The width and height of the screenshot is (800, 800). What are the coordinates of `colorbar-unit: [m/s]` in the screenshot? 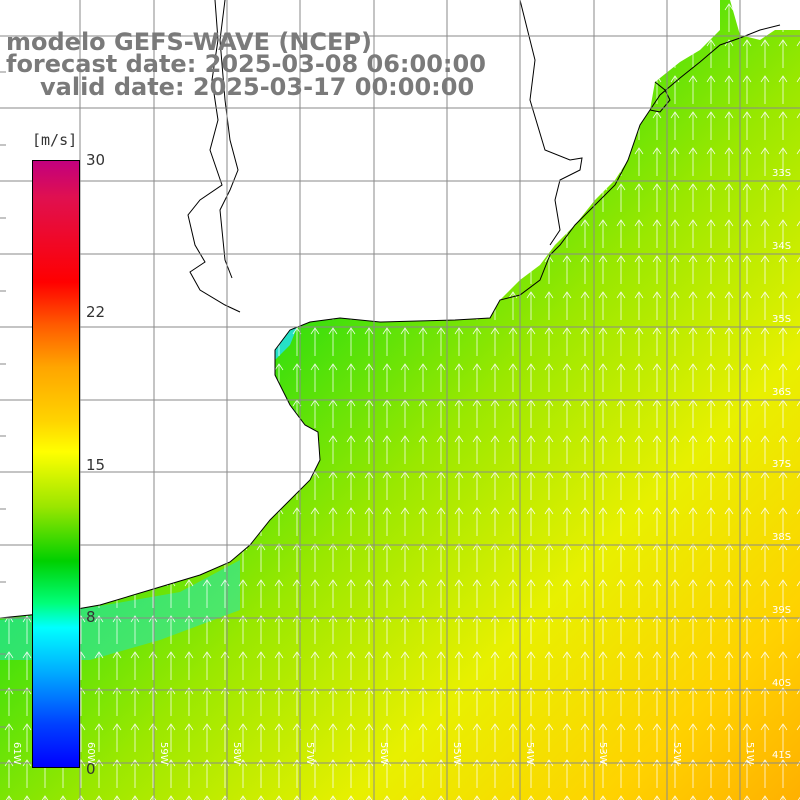 It's located at (55, 140).